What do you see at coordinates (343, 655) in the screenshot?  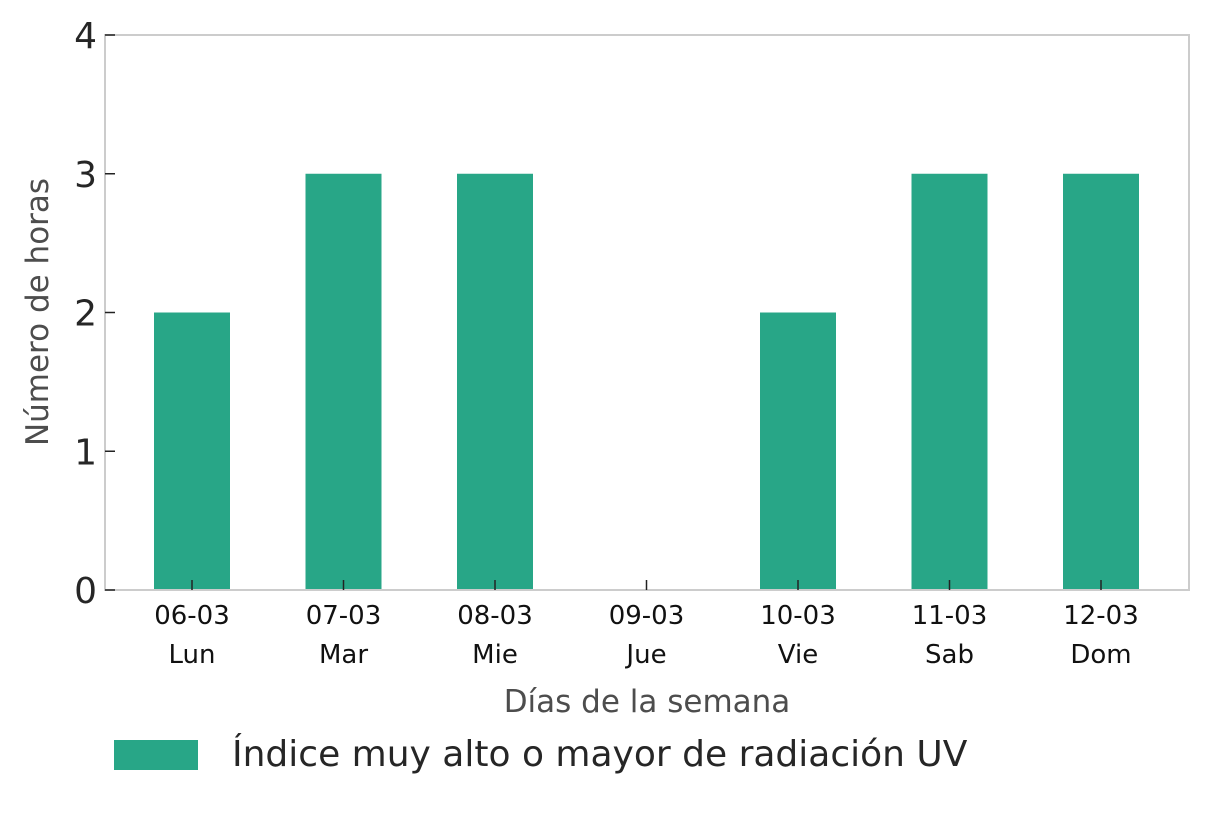 I see `x-tick-day: Mar` at bounding box center [343, 655].